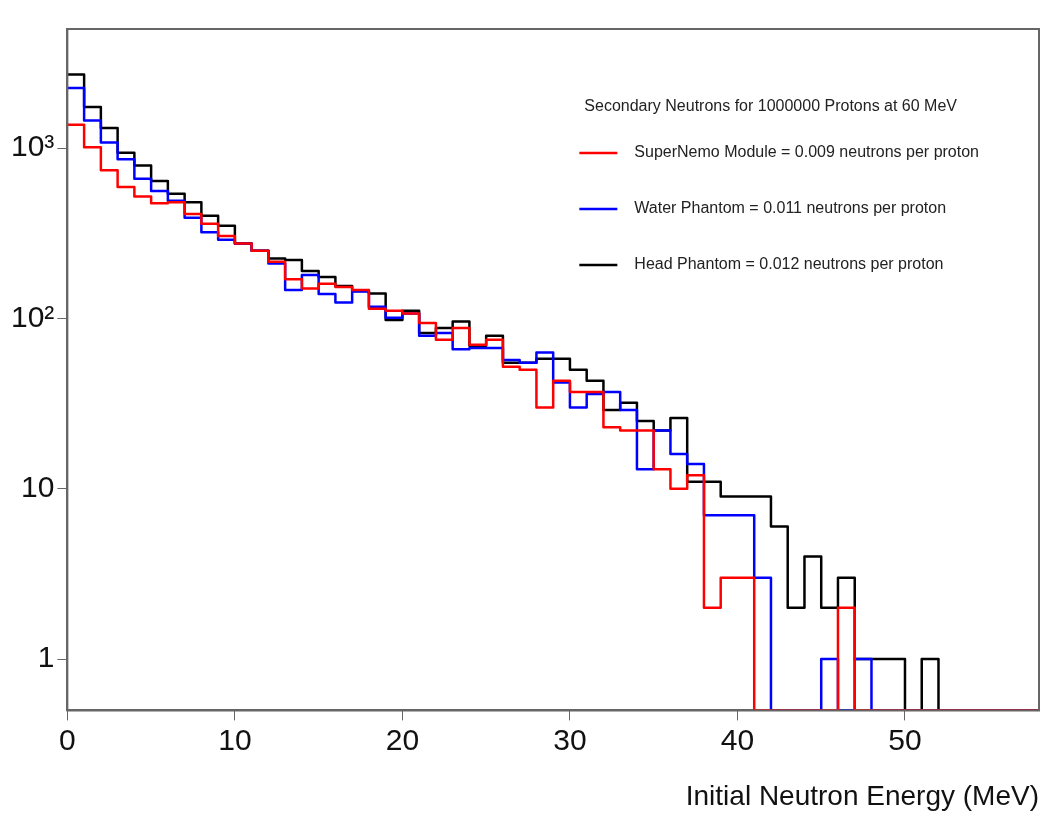 The height and width of the screenshot is (826, 1053). What do you see at coordinates (905, 739) in the screenshot?
I see `x-tick-label: 50` at bounding box center [905, 739].